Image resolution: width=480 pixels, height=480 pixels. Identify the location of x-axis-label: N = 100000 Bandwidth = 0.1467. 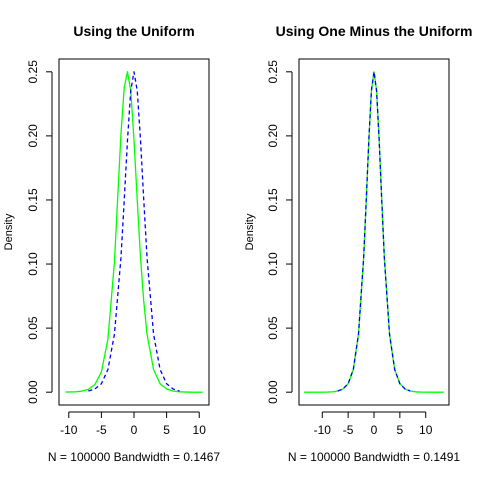
(134, 457).